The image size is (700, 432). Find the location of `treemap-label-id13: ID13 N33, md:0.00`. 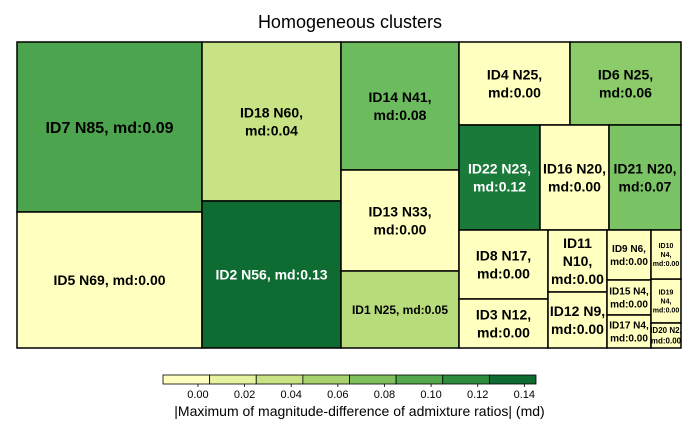

treemap-label-id13: ID13 N33, md:0.00 is located at coordinates (399, 220).